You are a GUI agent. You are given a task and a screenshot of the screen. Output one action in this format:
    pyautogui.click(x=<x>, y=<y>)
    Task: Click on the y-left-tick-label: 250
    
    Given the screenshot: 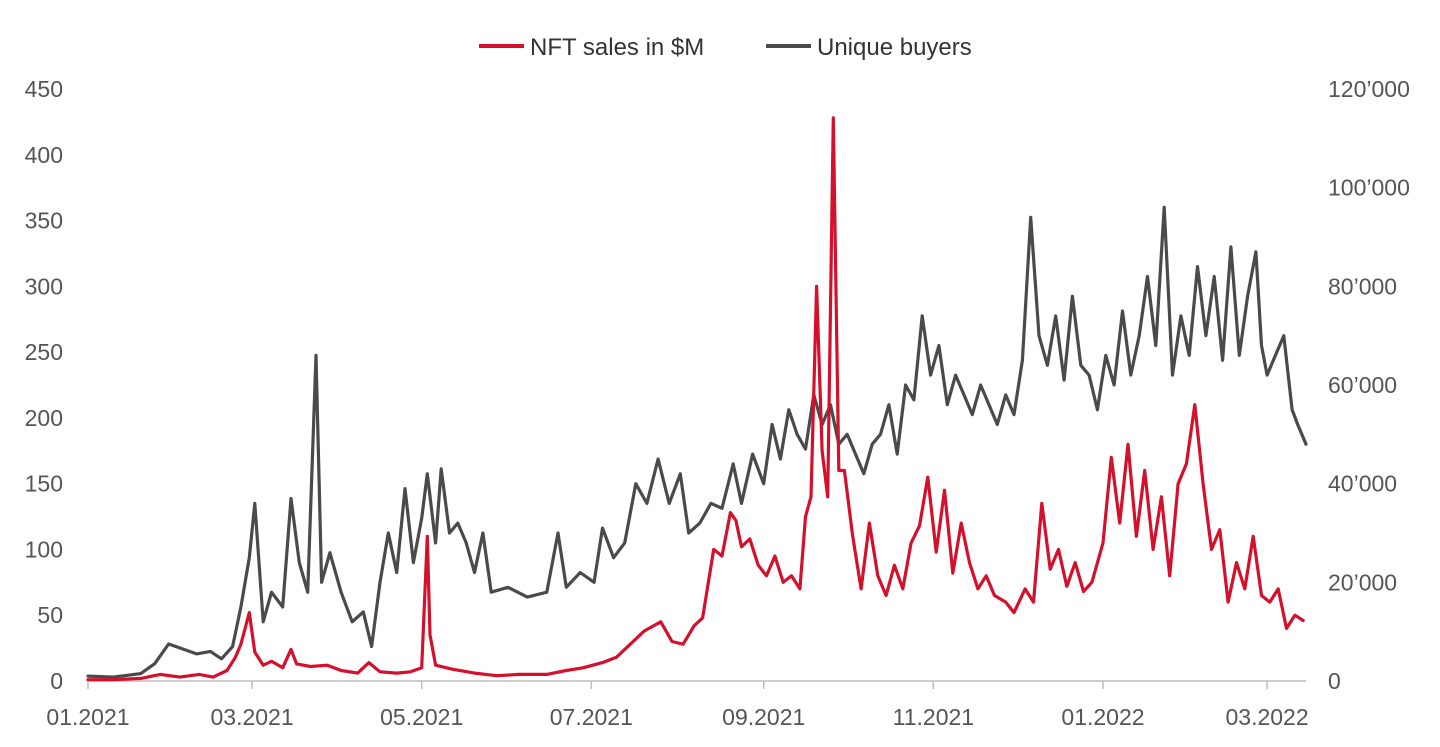 What is the action you would take?
    pyautogui.click(x=44, y=352)
    